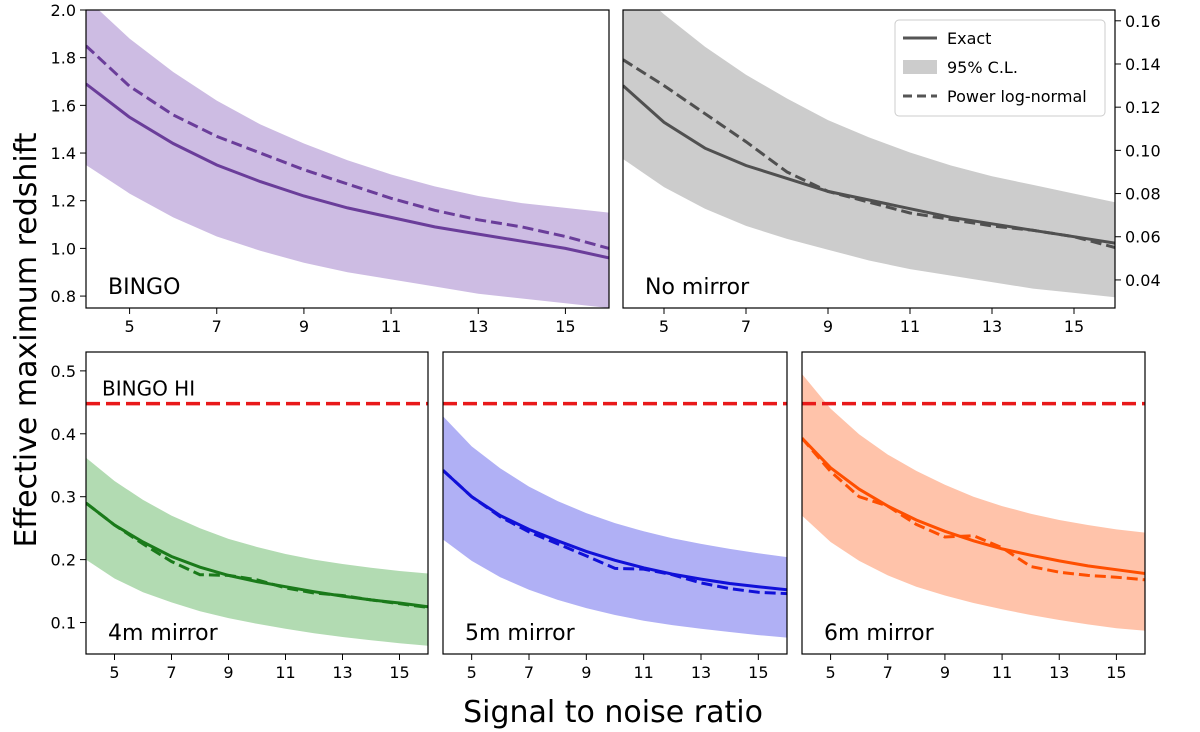 The image size is (1200, 732). I want to click on y-tick-label: 0.14, so click(1143, 64).